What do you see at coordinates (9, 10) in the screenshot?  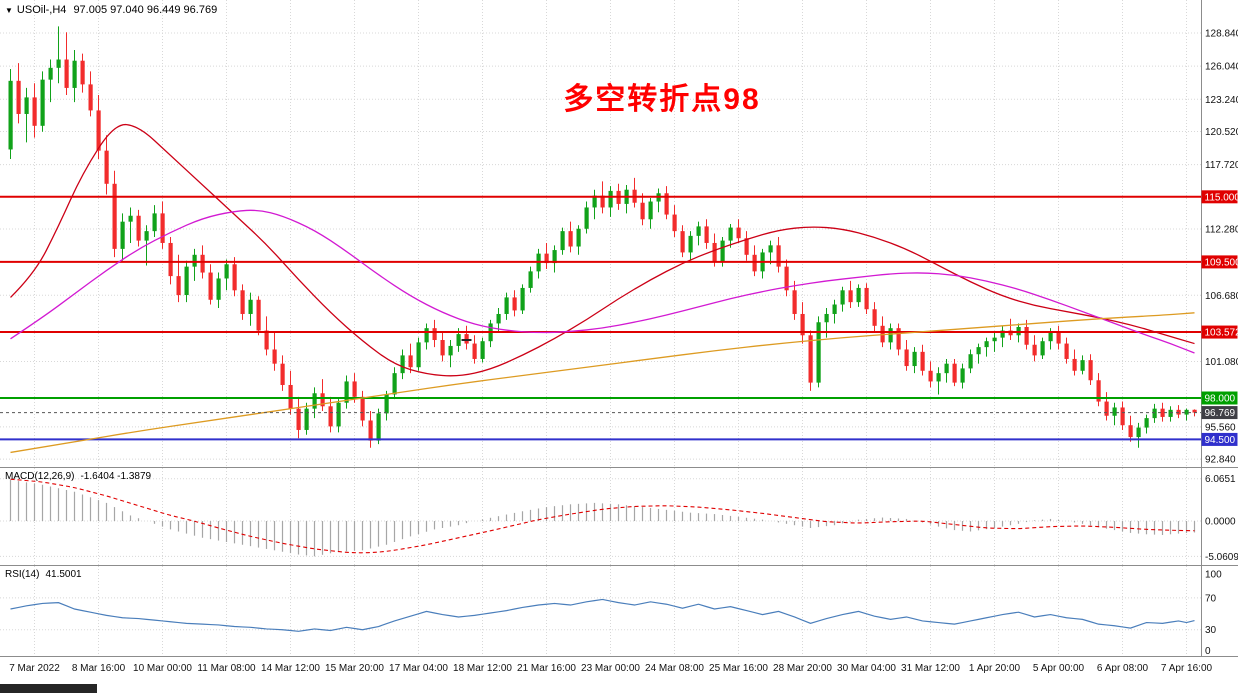 I see `symbol-dropdown-icon: ▼` at bounding box center [9, 10].